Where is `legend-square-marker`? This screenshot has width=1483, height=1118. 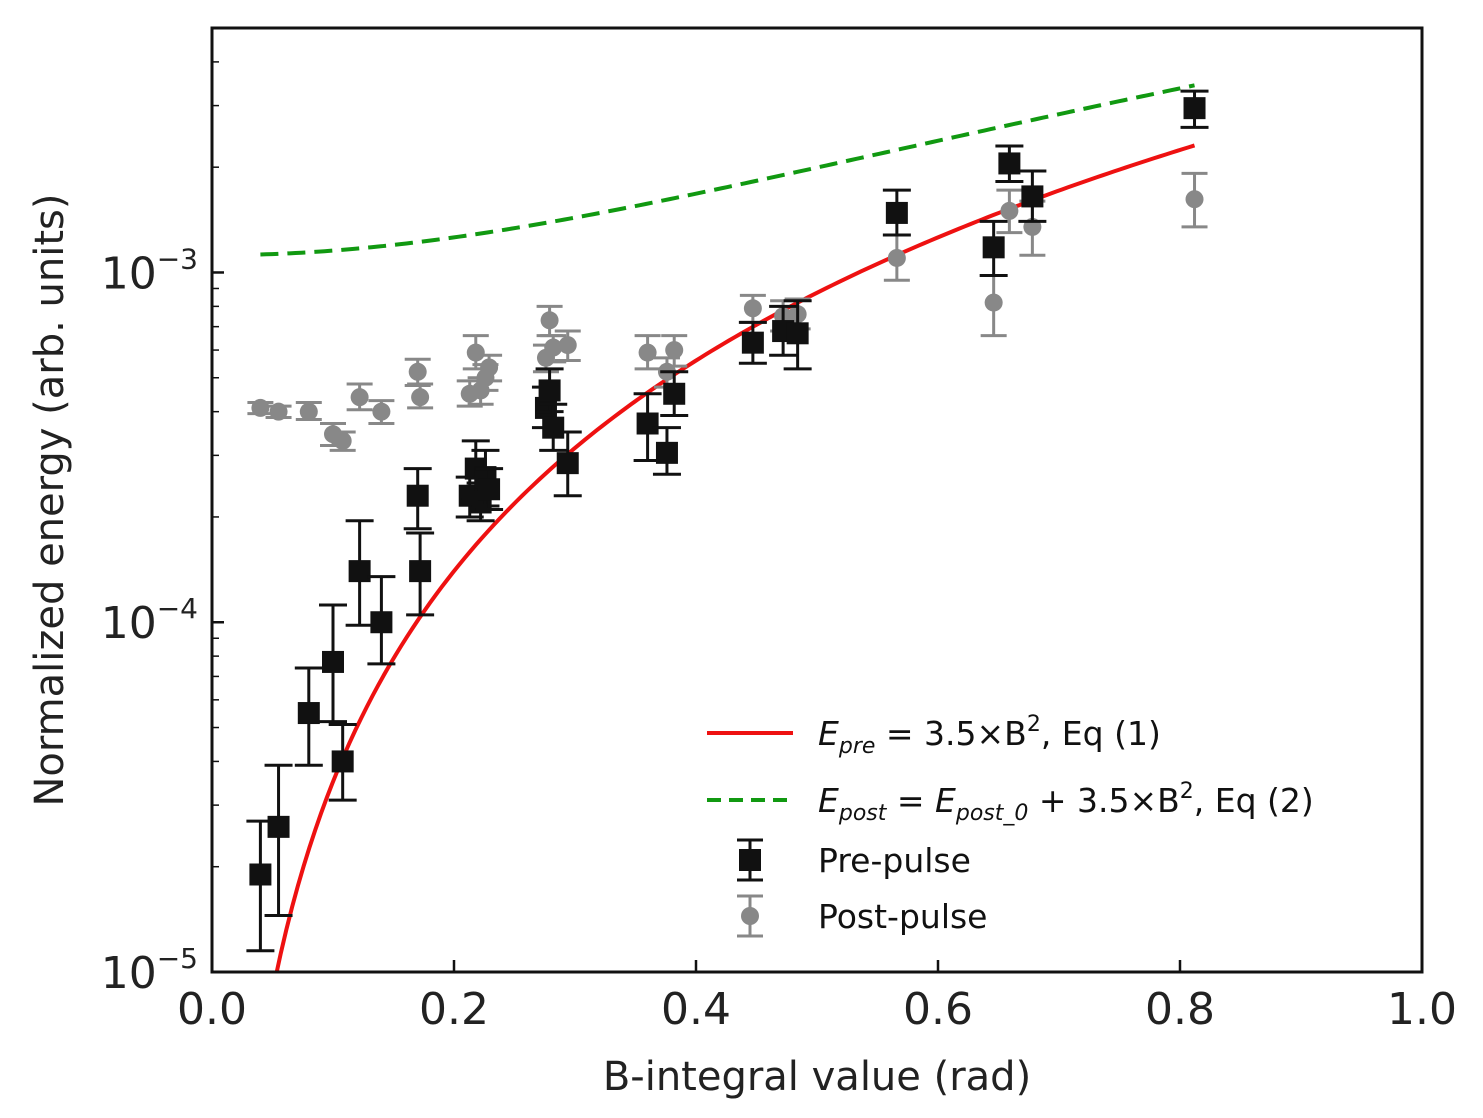 legend-square-marker is located at coordinates (750, 860).